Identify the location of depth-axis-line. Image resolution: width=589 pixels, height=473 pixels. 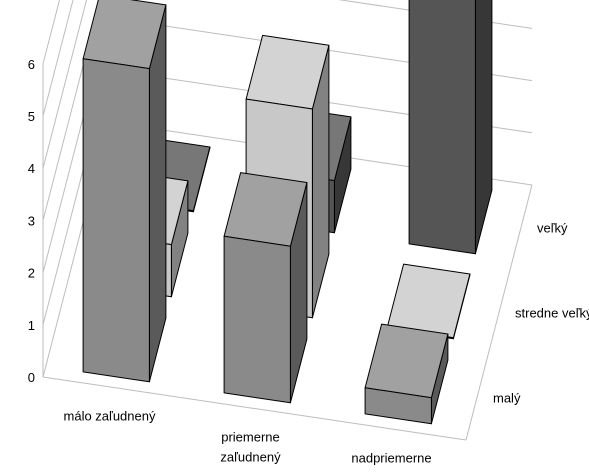
(499, 312).